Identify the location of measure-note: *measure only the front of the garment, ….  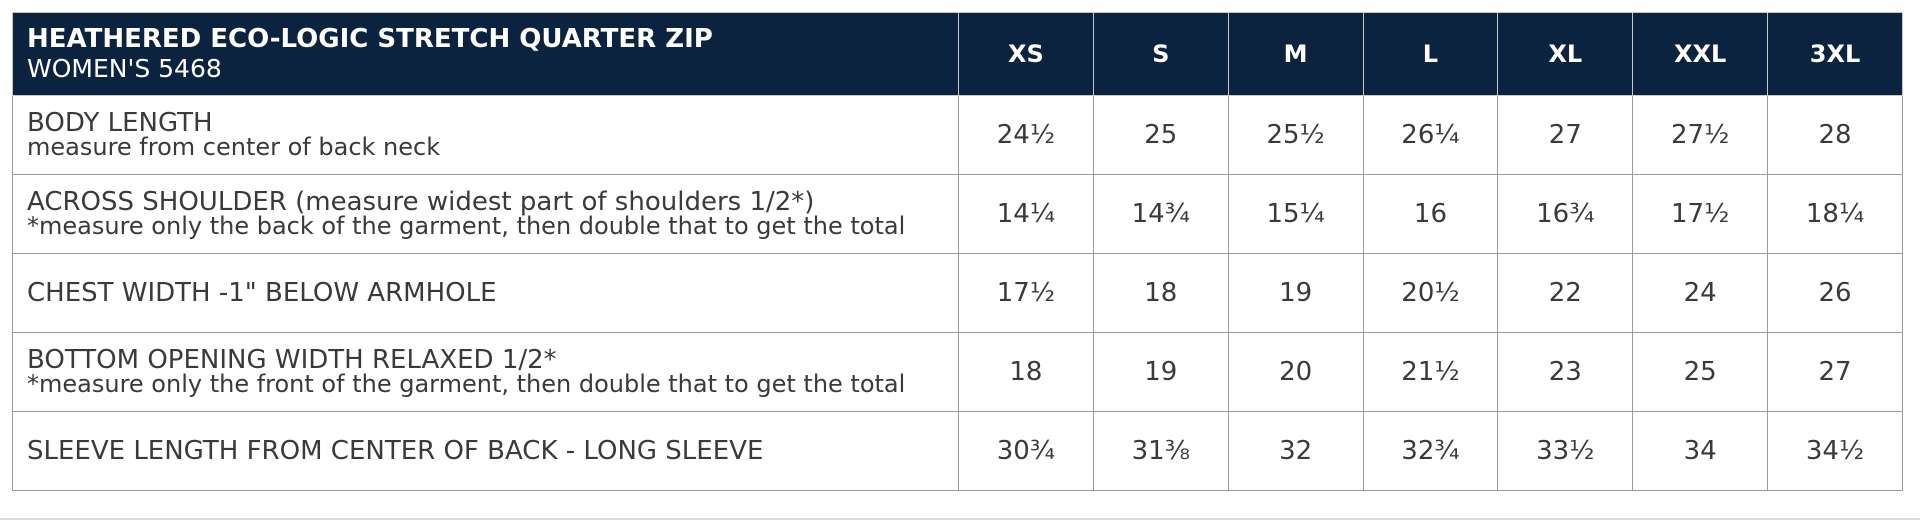
(466, 384).